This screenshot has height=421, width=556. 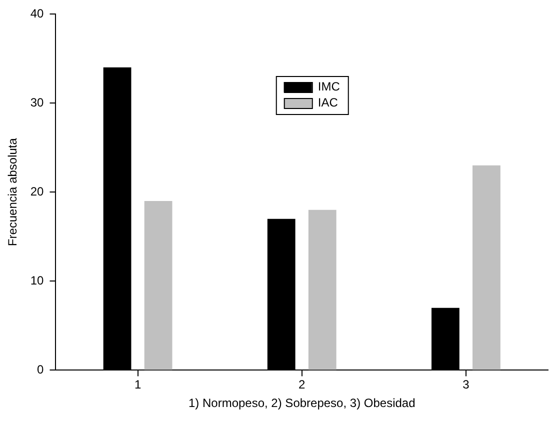 I want to click on x-tick-label: 1, so click(x=138, y=385).